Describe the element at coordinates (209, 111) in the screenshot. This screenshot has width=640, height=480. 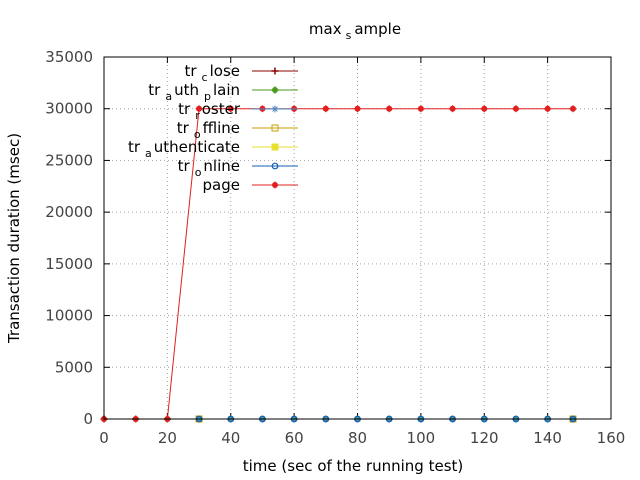
I see `legend-label: tr r oster` at that location.